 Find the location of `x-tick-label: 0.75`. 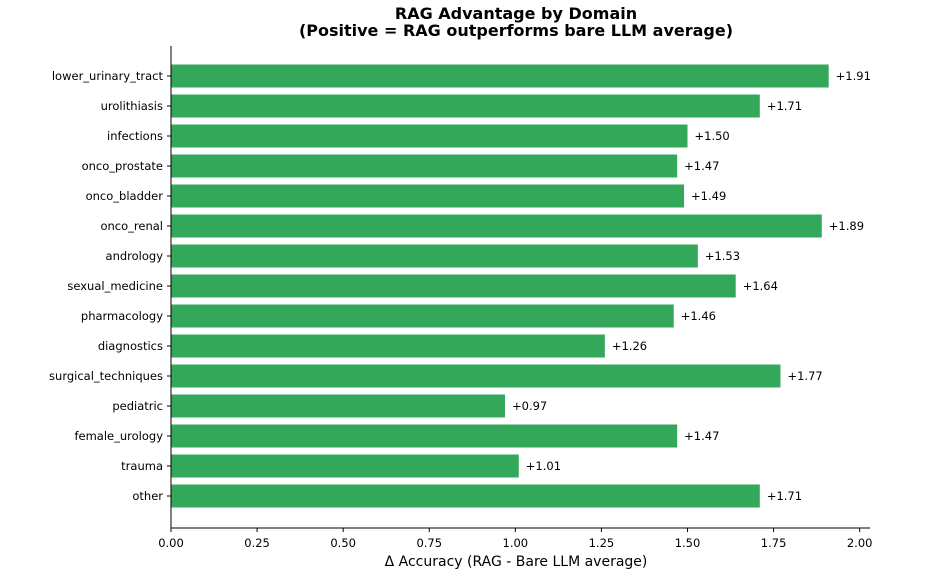

x-tick-label: 0.75 is located at coordinates (429, 543).